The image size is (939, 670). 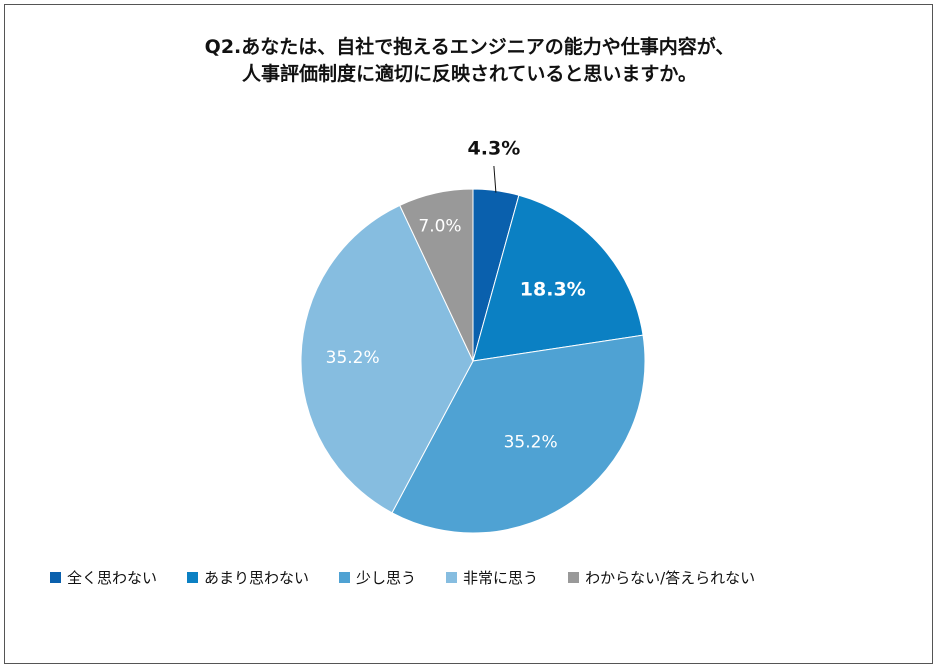 What do you see at coordinates (501, 577) in the screenshot?
I see `legend-label-4: 非常に思う` at bounding box center [501, 577].